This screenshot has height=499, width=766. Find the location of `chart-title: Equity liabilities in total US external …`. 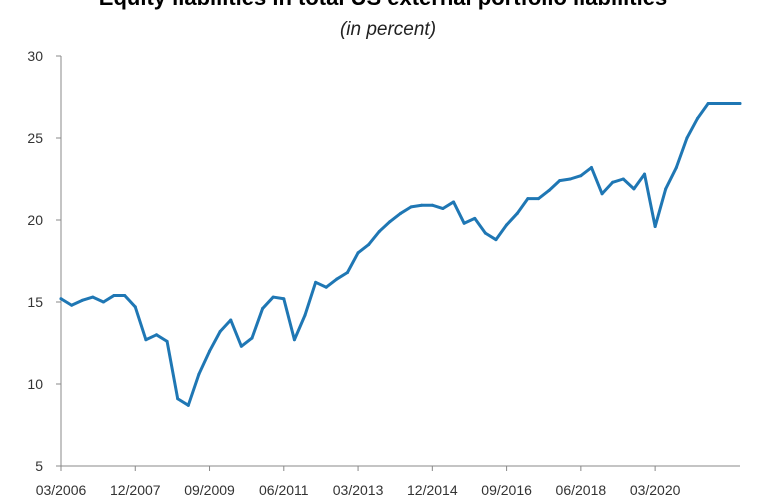

chart-title: Equity liabilities in total US external … is located at coordinates (383, 5).